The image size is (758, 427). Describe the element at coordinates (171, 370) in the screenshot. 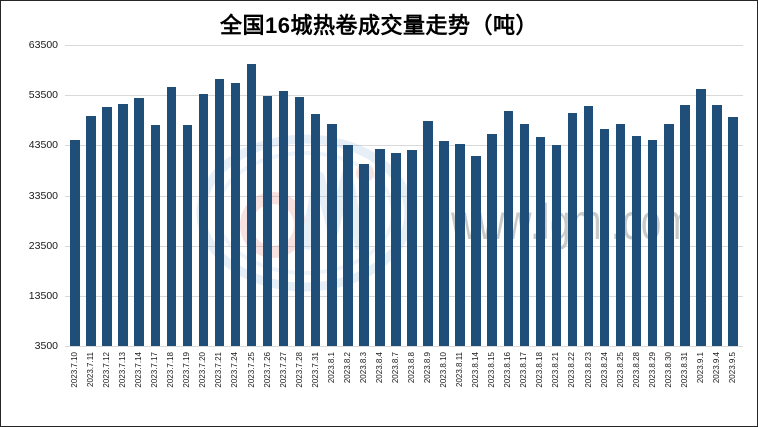

I see `x-tick-label: 2023.7.18` at that location.